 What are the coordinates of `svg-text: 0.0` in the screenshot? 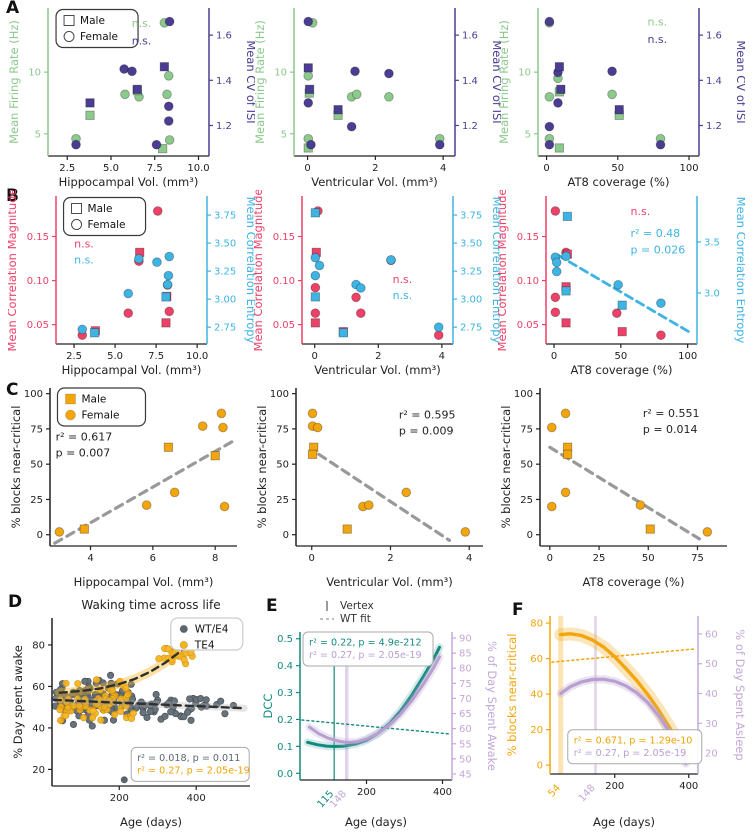 It's located at (285, 774).